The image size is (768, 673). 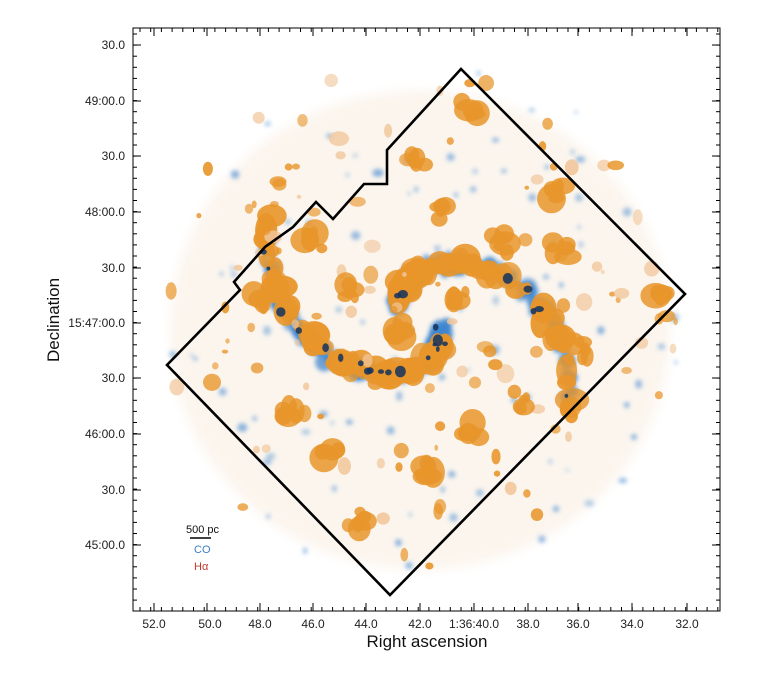 I want to click on legend-halpha-label: Hα, so click(x=201, y=567).